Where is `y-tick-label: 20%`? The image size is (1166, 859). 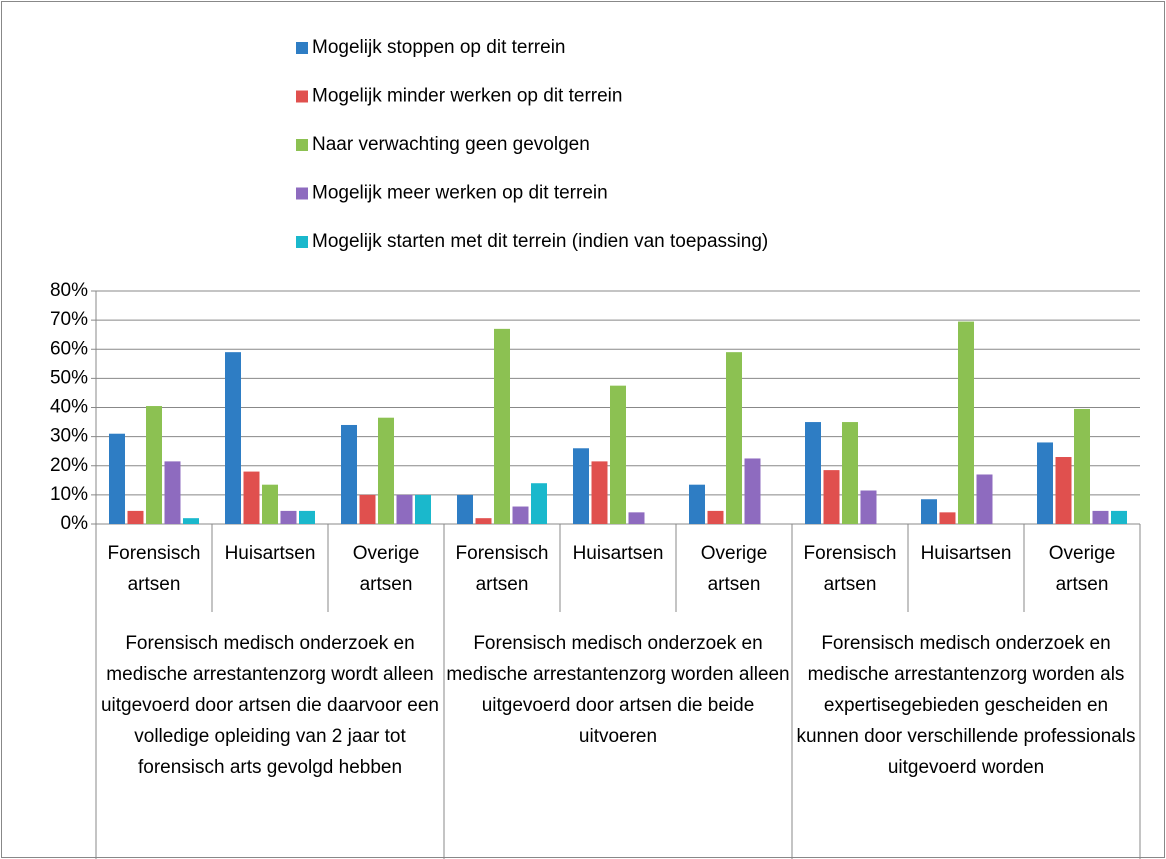 y-tick-label: 20% is located at coordinates (69, 465).